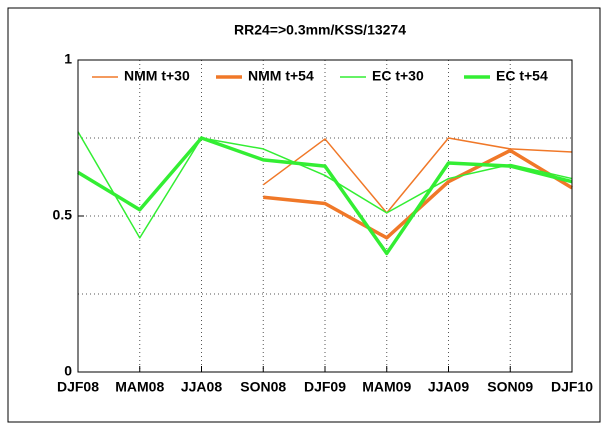 This screenshot has width=608, height=430. Describe the element at coordinates (68, 371) in the screenshot. I see `y-tick-label: 0` at that location.